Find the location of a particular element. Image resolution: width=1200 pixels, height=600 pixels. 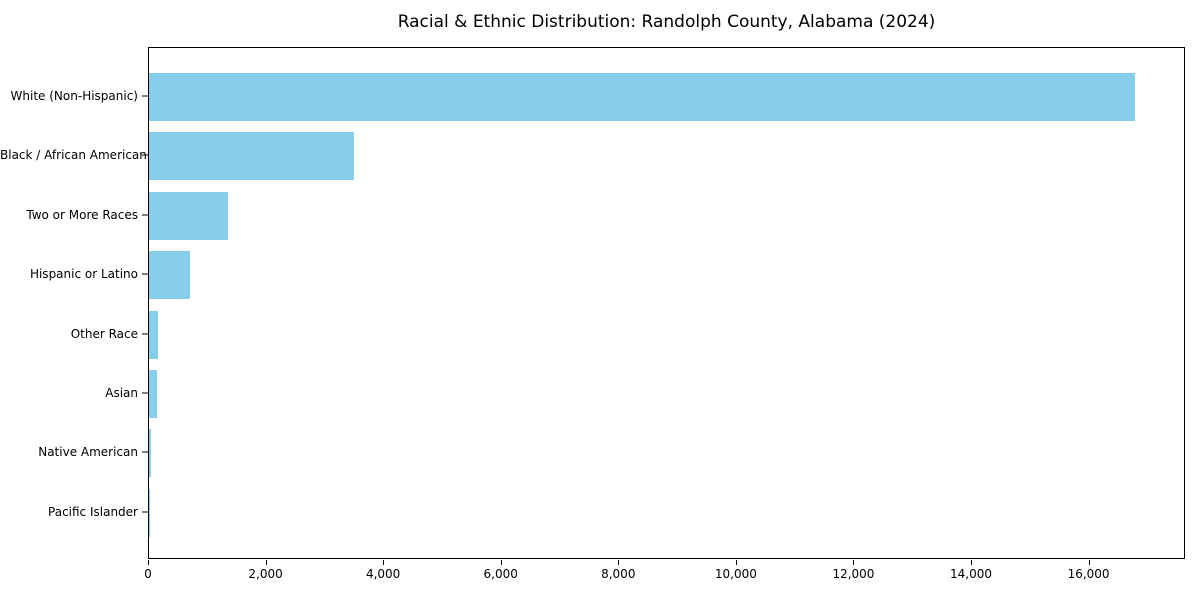

x-tick-label: 6,000 is located at coordinates (500, 574).